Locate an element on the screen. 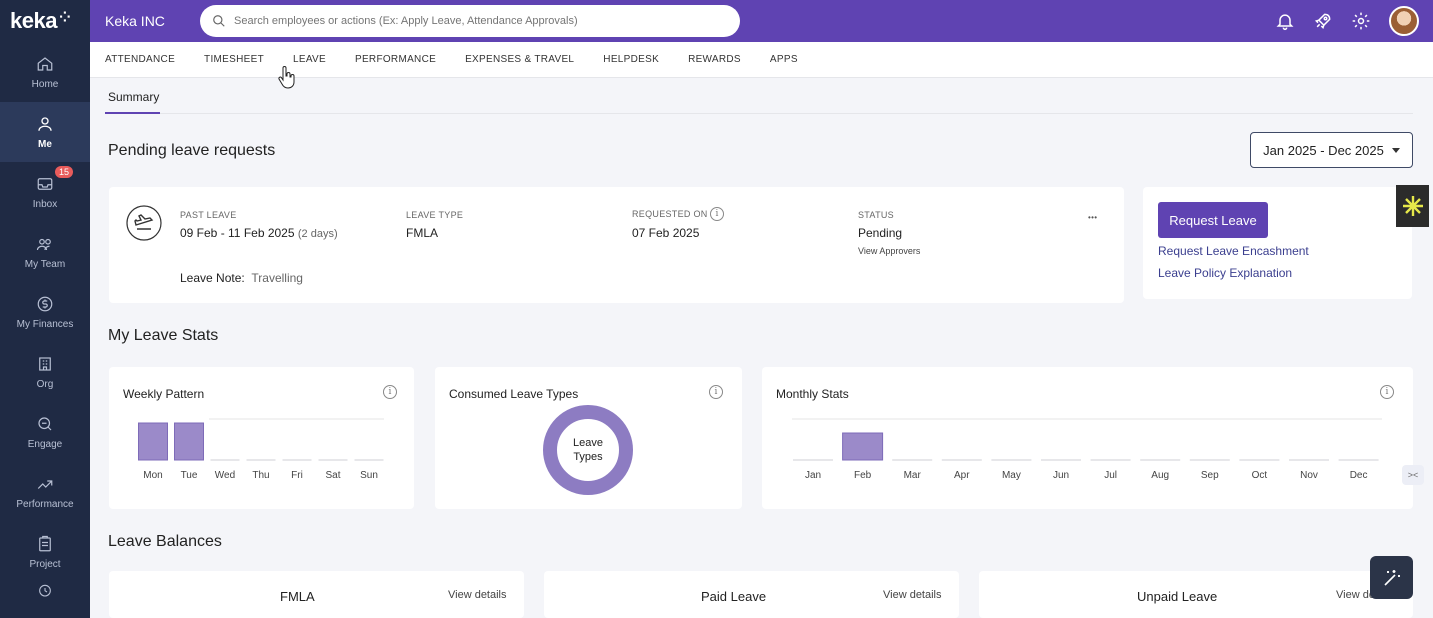  tick-label-mon: Mon is located at coordinates (152, 475).